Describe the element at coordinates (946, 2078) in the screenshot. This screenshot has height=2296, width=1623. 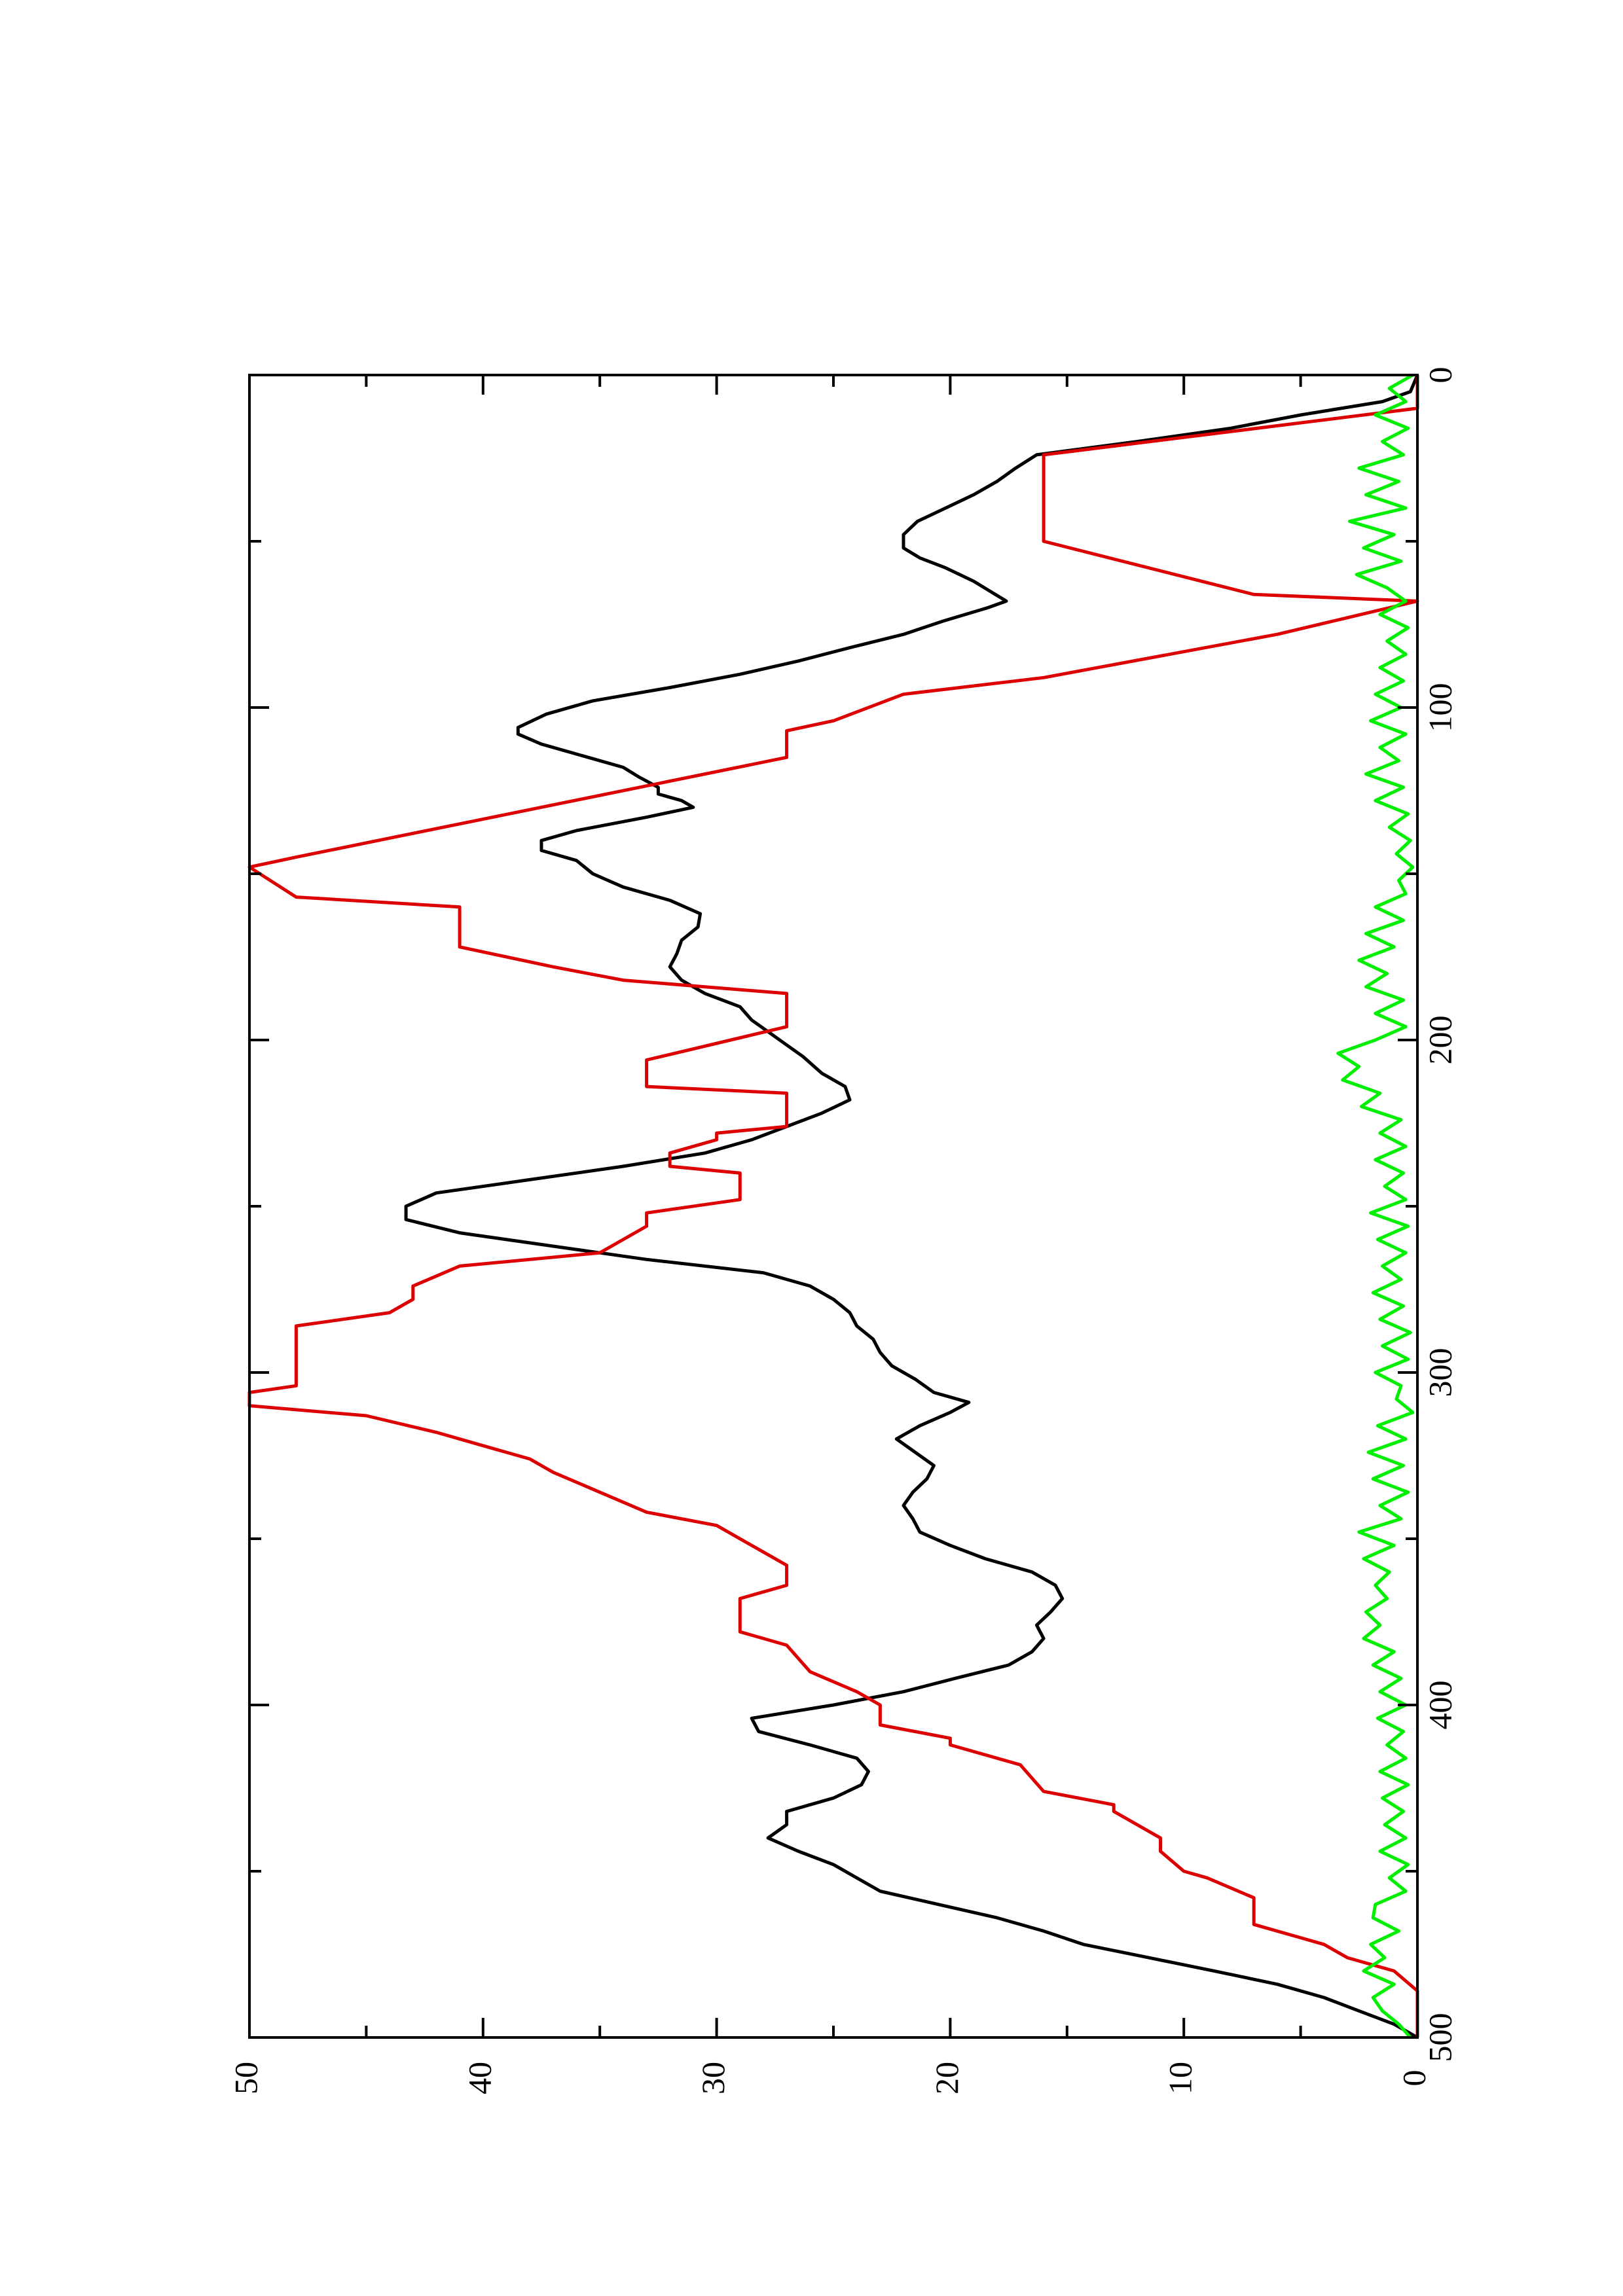
I see `y-tick-label: 20` at that location.